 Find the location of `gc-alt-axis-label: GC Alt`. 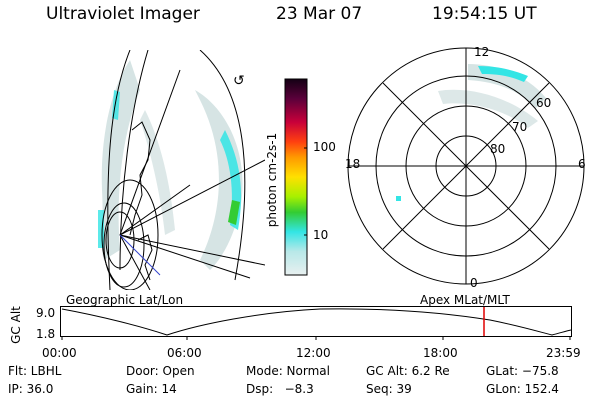

gc-alt-axis-label: GC Alt is located at coordinates (16, 325).